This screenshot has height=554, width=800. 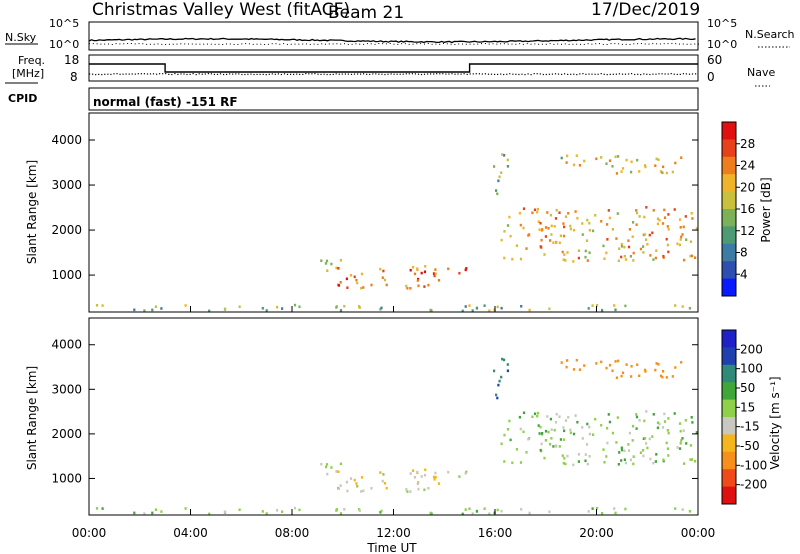 What do you see at coordinates (495, 533) in the screenshot?
I see `x-tick-label: 16:00` at bounding box center [495, 533].